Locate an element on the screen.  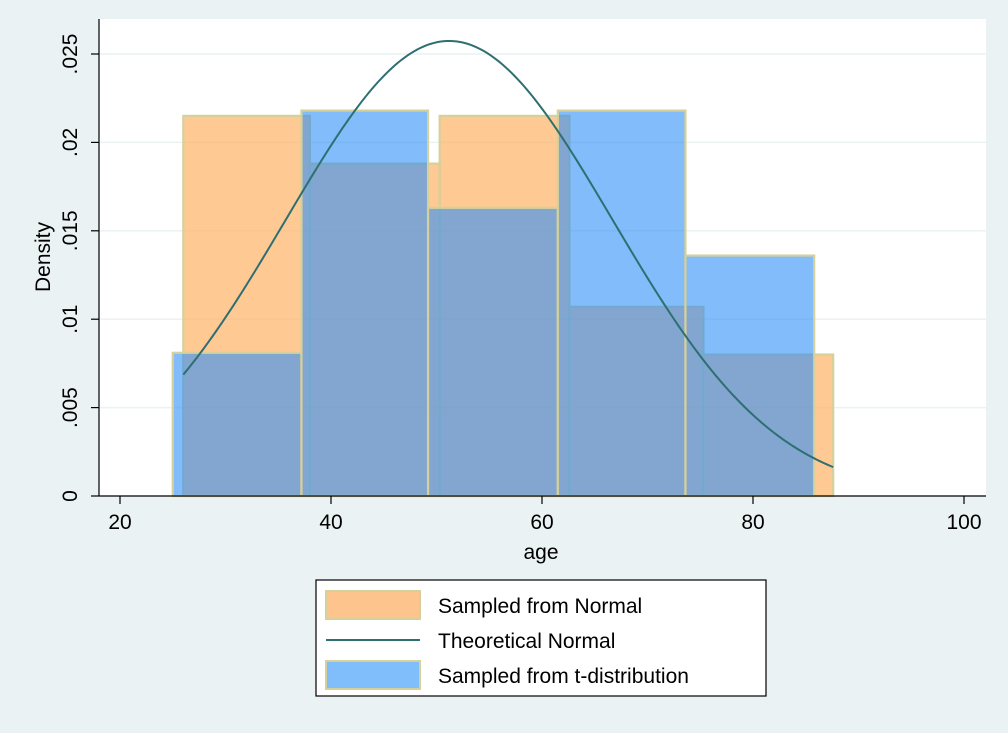
x-axis-title: age is located at coordinates (540, 552).